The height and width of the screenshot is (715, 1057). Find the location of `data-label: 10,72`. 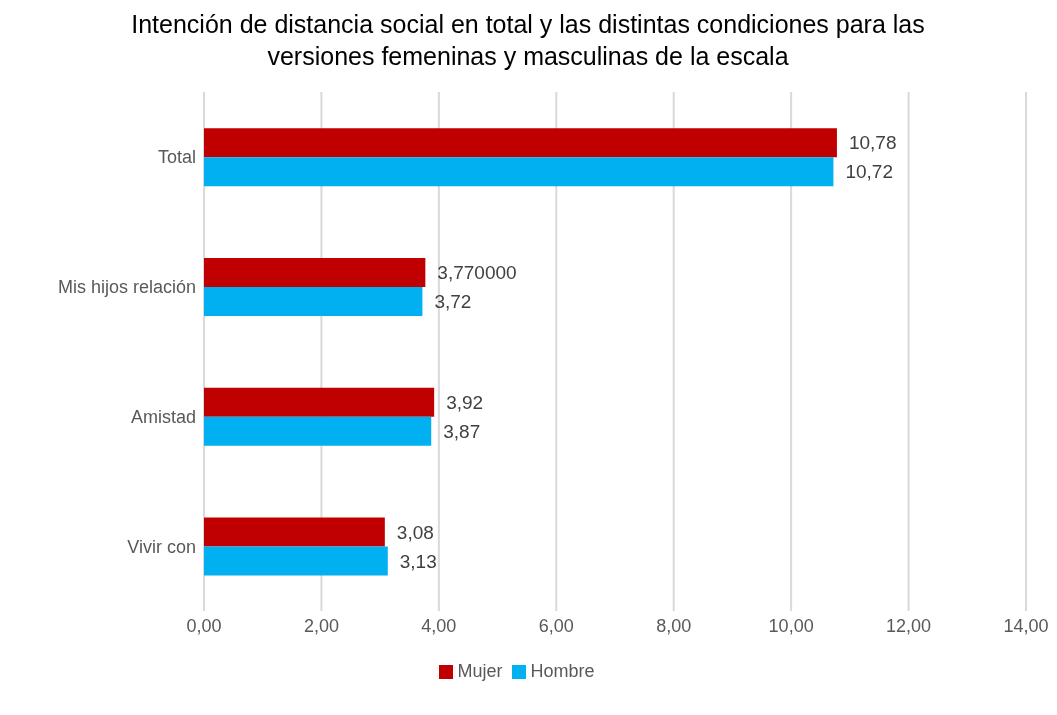

data-label: 10,72 is located at coordinates (869, 172).